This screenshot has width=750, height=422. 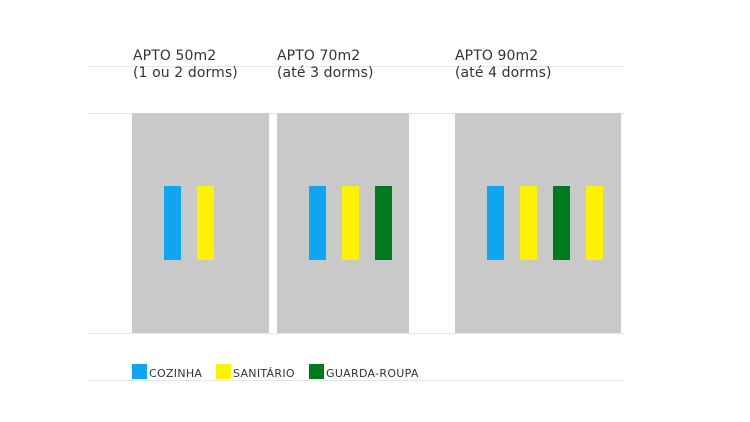 I want to click on apartment-dorms: (até 3 dorms), so click(x=325, y=73).